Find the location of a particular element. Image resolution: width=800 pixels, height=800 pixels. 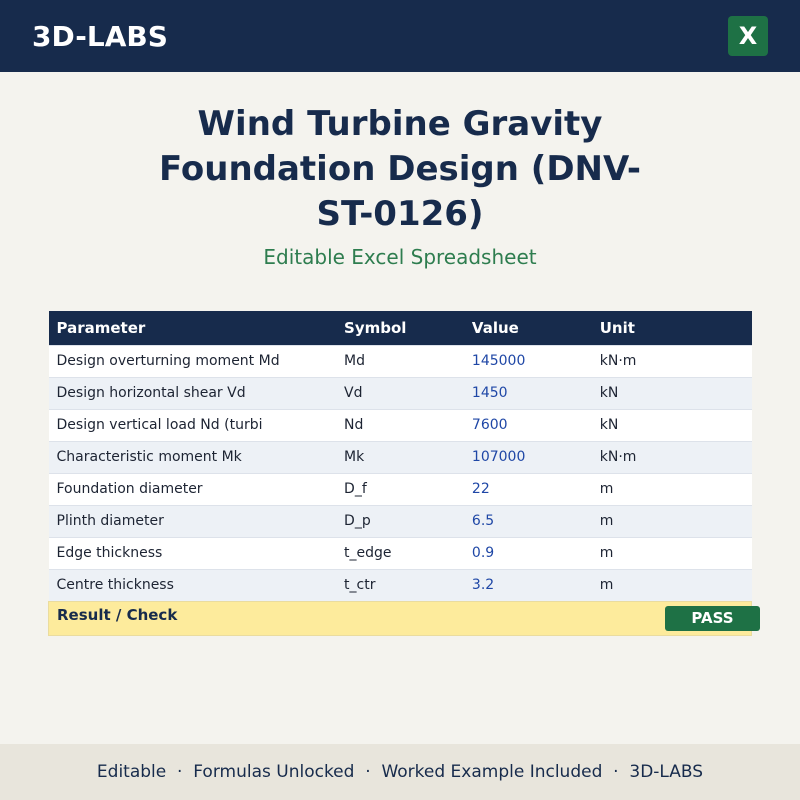

table-cell: Design vertical load Nd (turbi is located at coordinates (192, 424).